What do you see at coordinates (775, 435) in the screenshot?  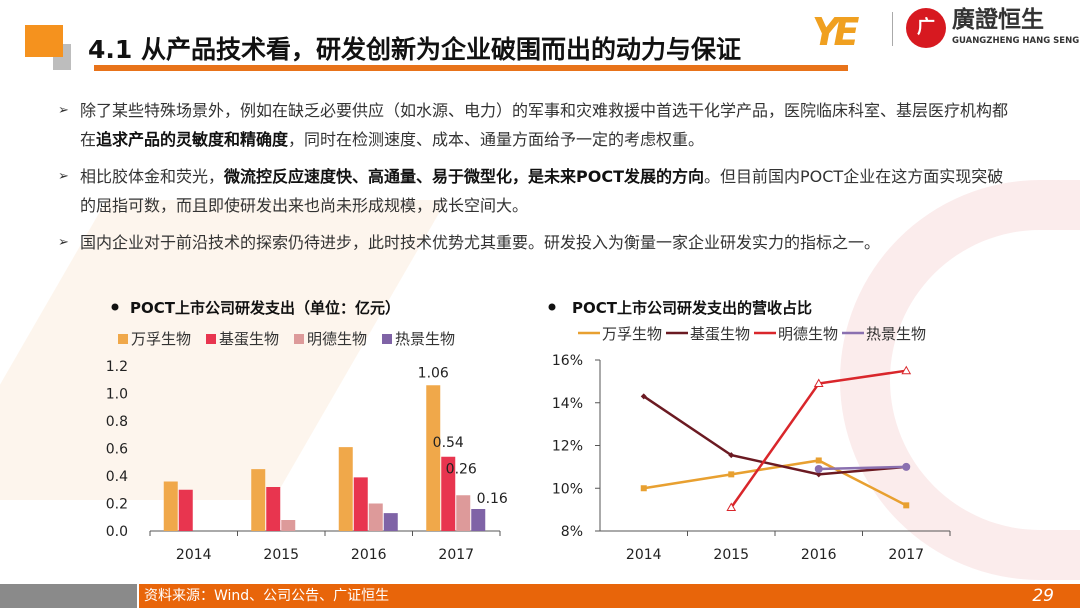 I see `line-基蛋生物` at bounding box center [775, 435].